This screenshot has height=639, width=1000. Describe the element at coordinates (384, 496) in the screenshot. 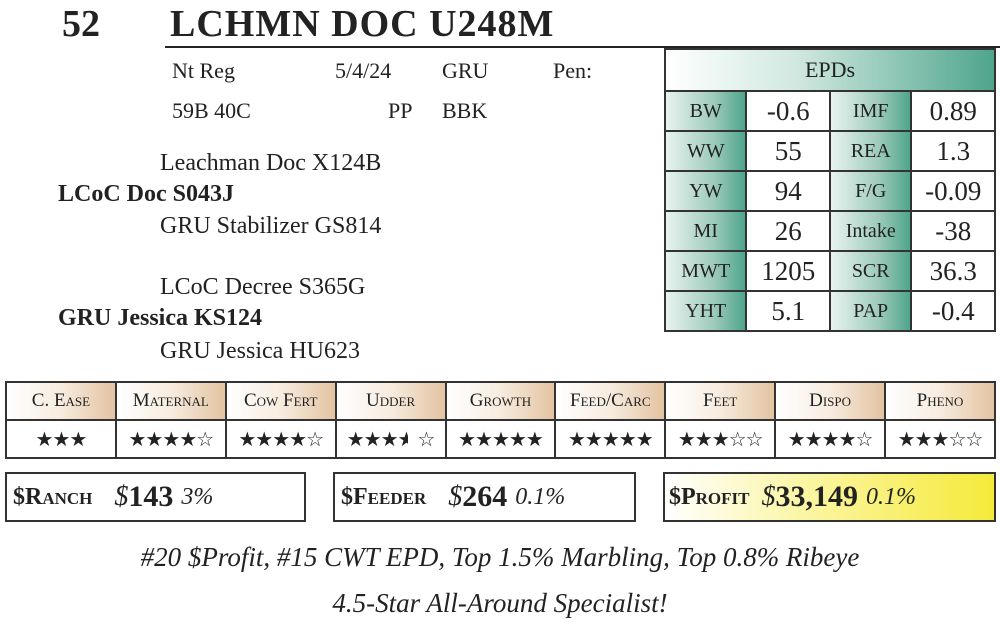

I see `feeder-label: $Feeder` at that location.